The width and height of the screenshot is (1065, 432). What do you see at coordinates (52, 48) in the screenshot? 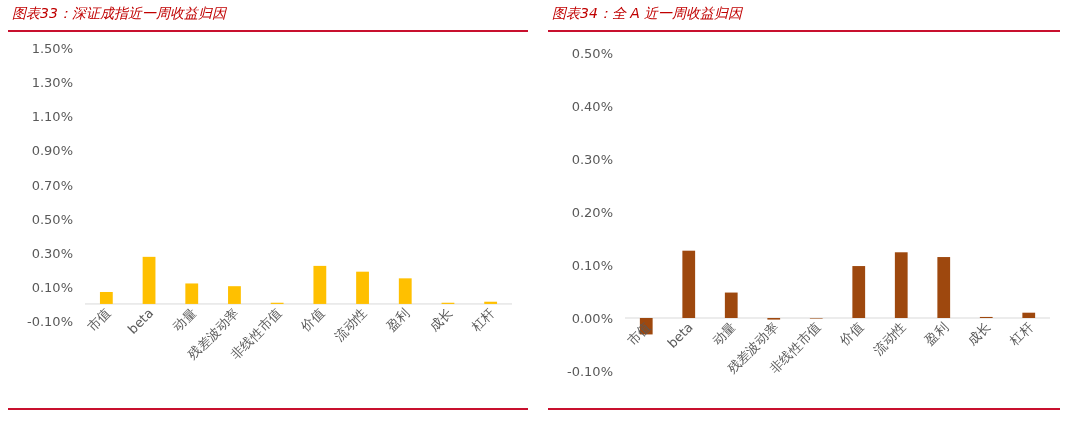
I see `y-tick-label: 1.50%` at bounding box center [52, 48].